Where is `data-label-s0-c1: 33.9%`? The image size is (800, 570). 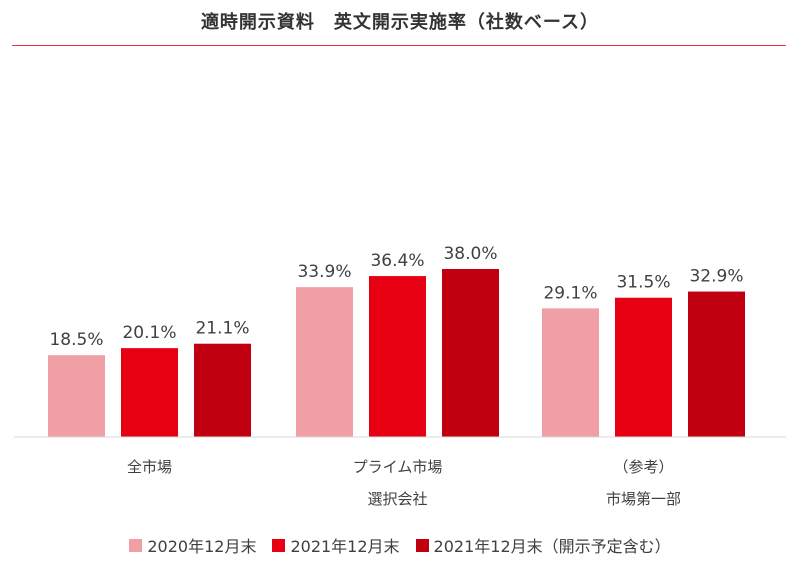
data-label-s0-c1: 33.9% is located at coordinates (324, 272).